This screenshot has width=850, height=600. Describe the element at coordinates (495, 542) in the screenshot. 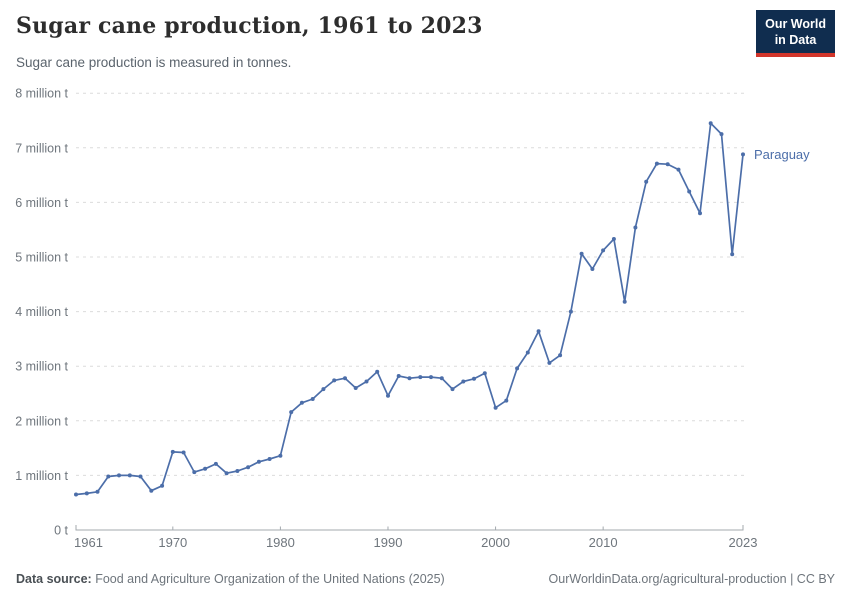

I see `x-tick-label: 2000` at that location.